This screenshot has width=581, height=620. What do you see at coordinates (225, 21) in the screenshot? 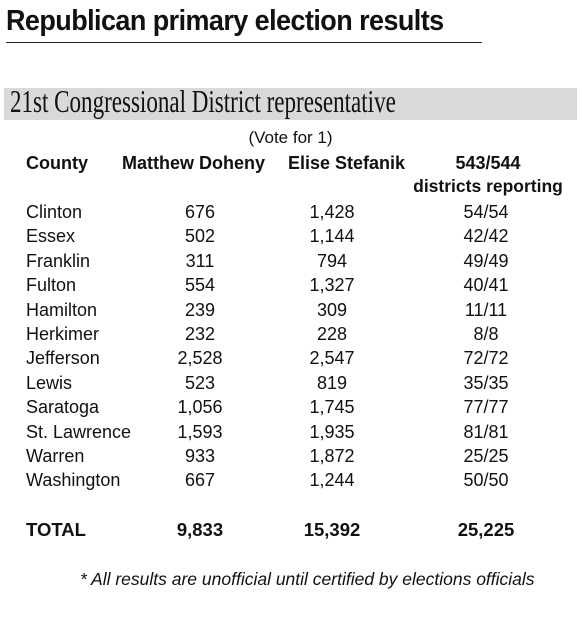
I see `page-headline: Republican primary election results` at bounding box center [225, 21].